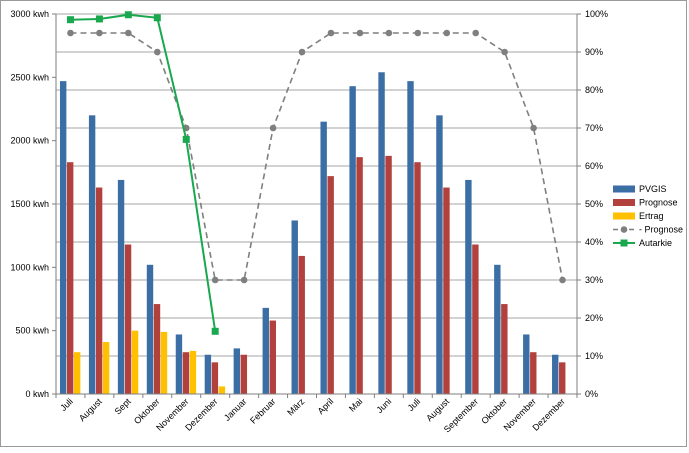 Image resolution: width=689 pixels, height=453 pixels. I want to click on y-tick-label: 500 kwh, so click(32, 331).